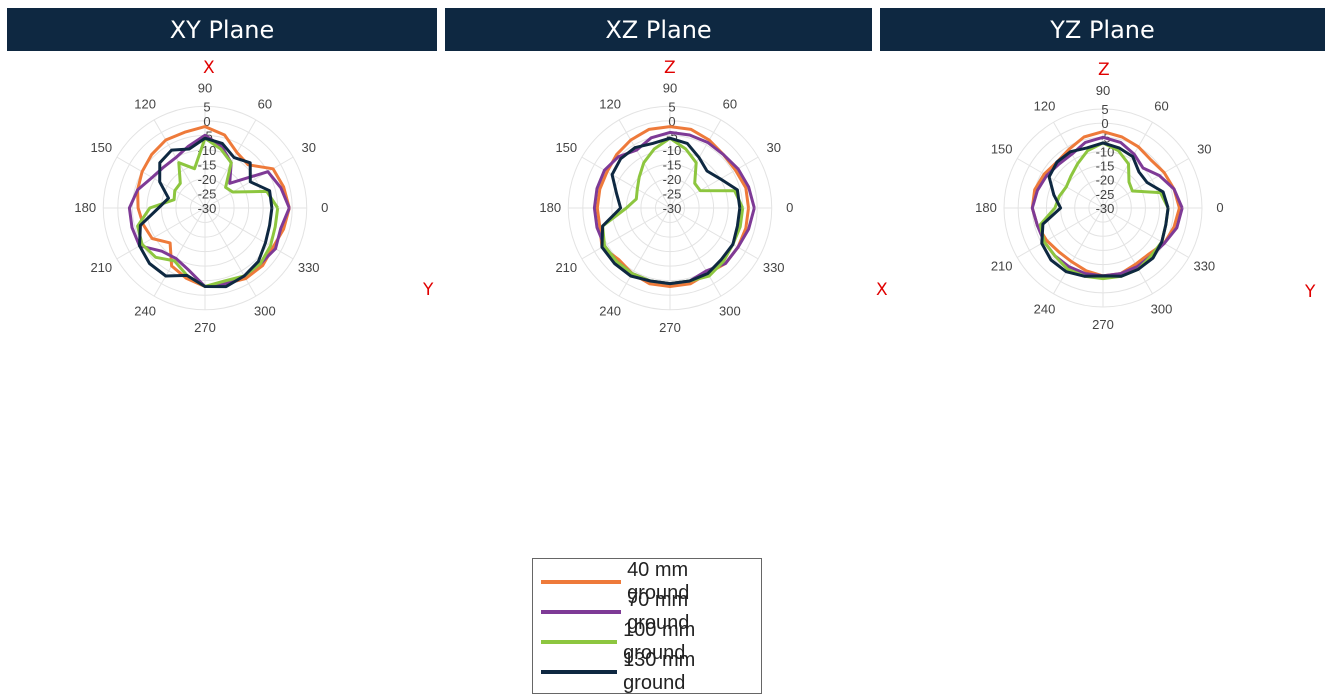  Describe the element at coordinates (658, 611) in the screenshot. I see `legend-label: 70 mm ground` at that location.